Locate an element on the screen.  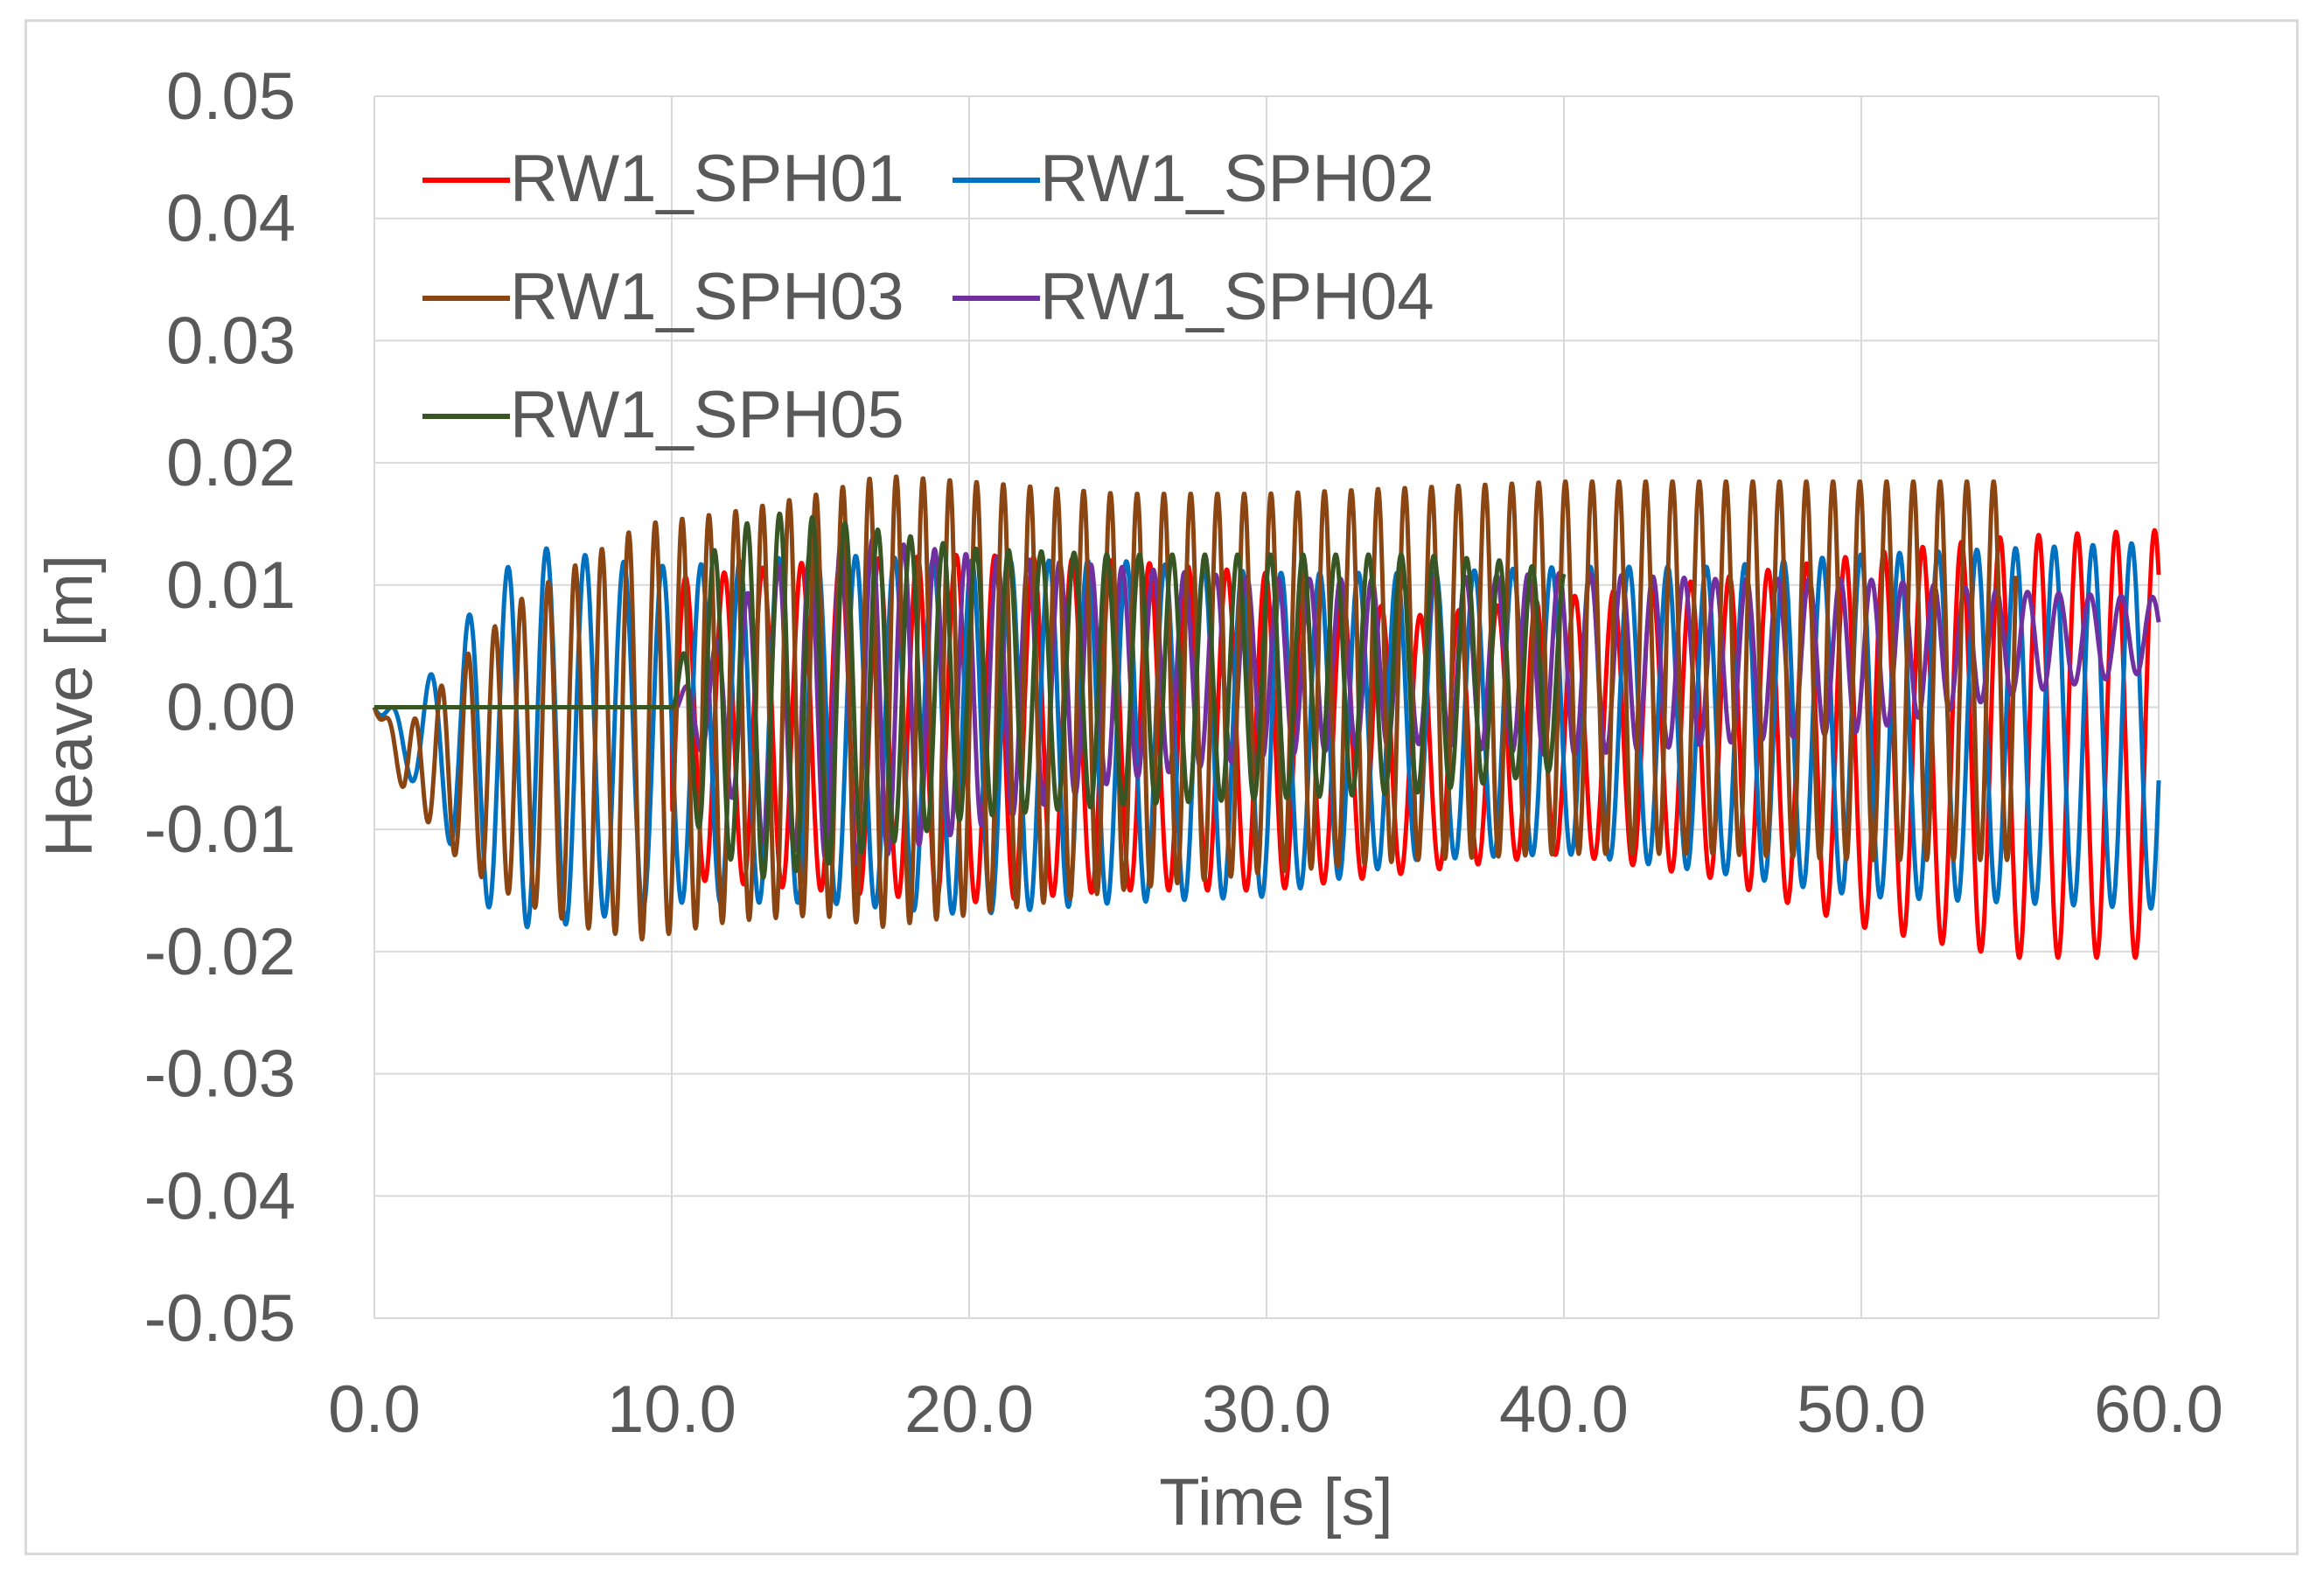
x-tick-label: 30.0 is located at coordinates (1266, 1409).